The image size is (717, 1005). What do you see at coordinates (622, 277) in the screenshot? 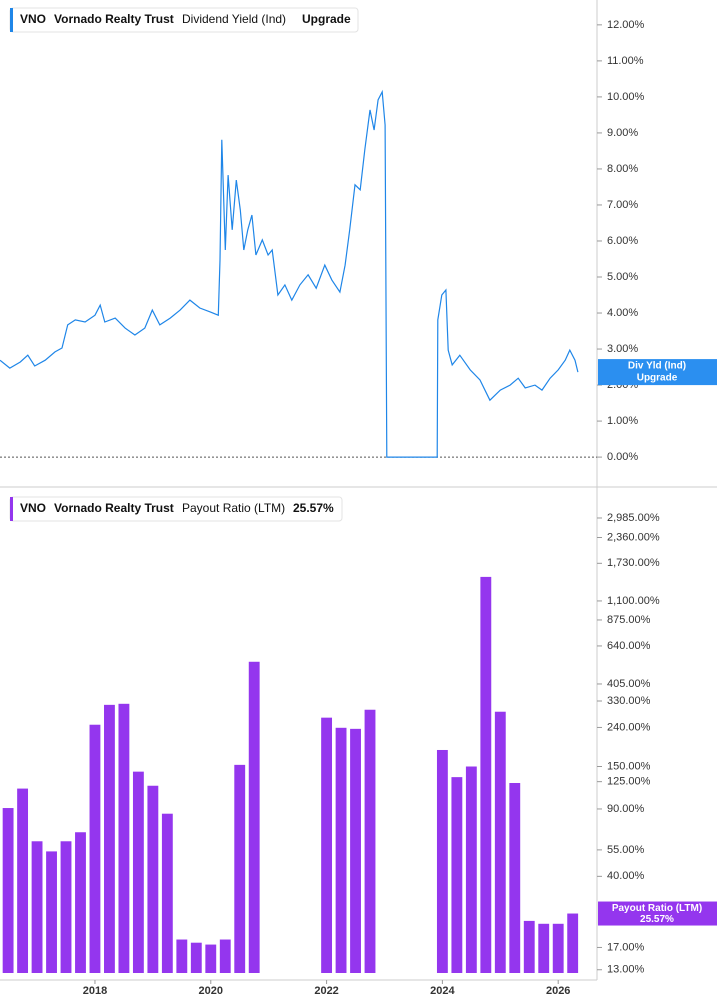
I see `y-tick-label: 5.00%` at bounding box center [622, 277].